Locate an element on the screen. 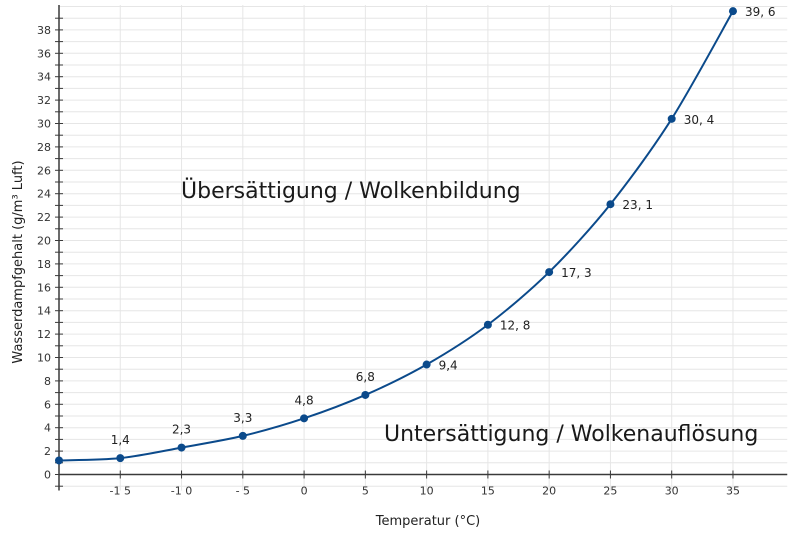 The image size is (800, 534). data-point-label: 23, 1 is located at coordinates (637, 205).